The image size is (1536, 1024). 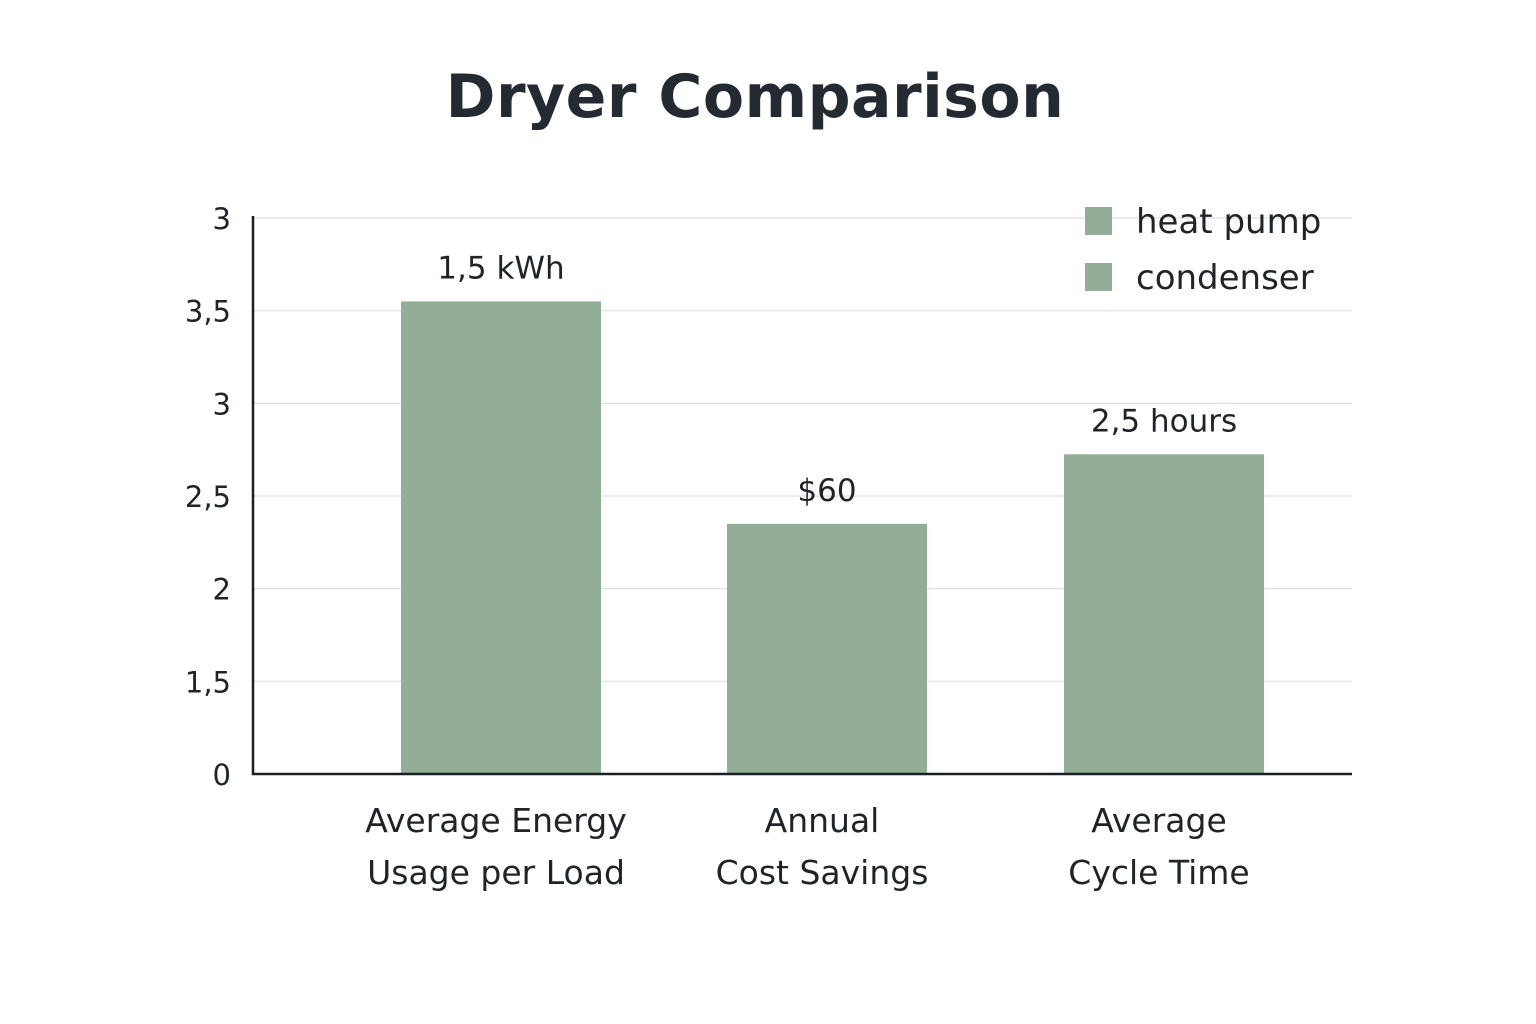 I want to click on data-label: 2,5 hours, so click(x=1164, y=421).